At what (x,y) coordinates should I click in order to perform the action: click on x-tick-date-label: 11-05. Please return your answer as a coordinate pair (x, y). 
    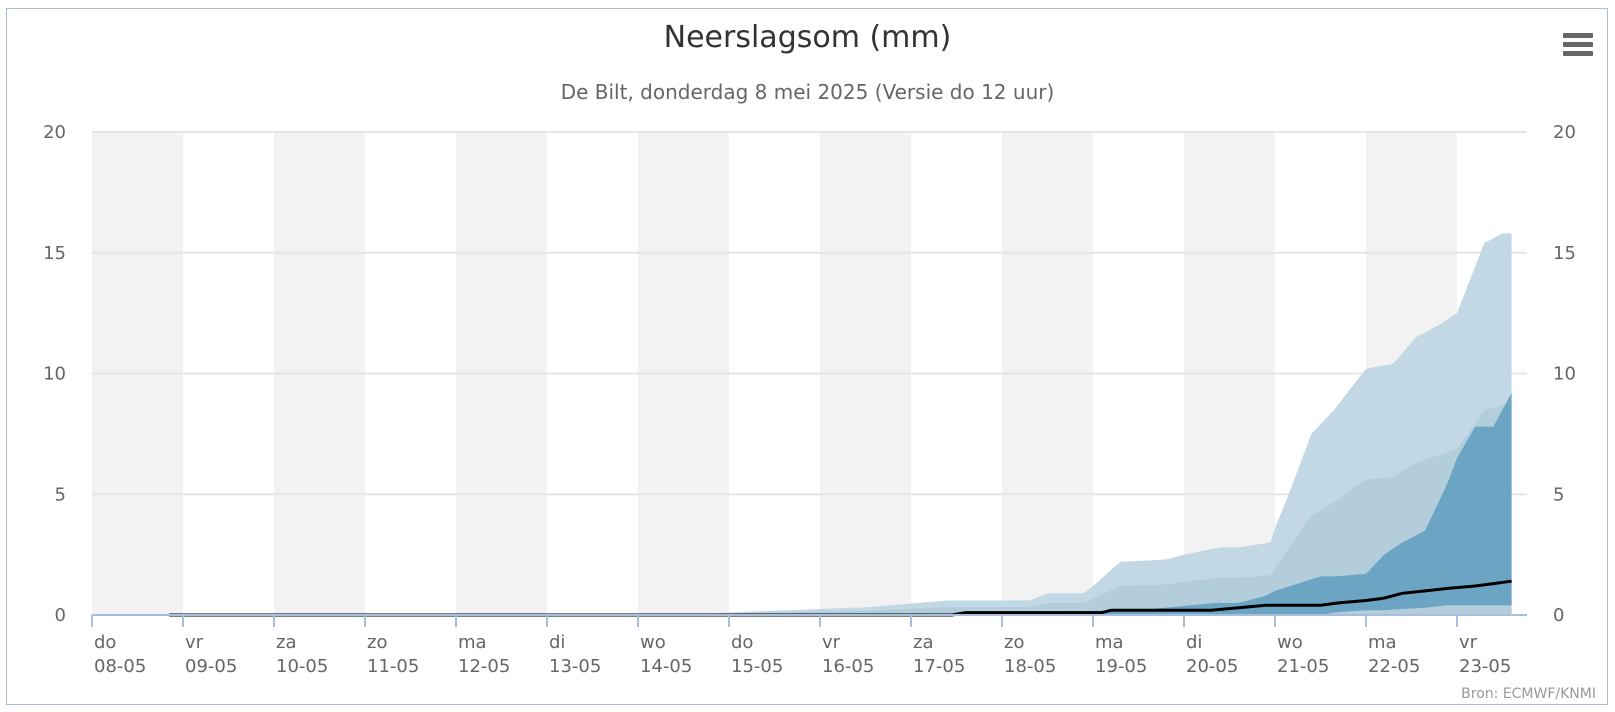
    Looking at the image, I should click on (393, 666).